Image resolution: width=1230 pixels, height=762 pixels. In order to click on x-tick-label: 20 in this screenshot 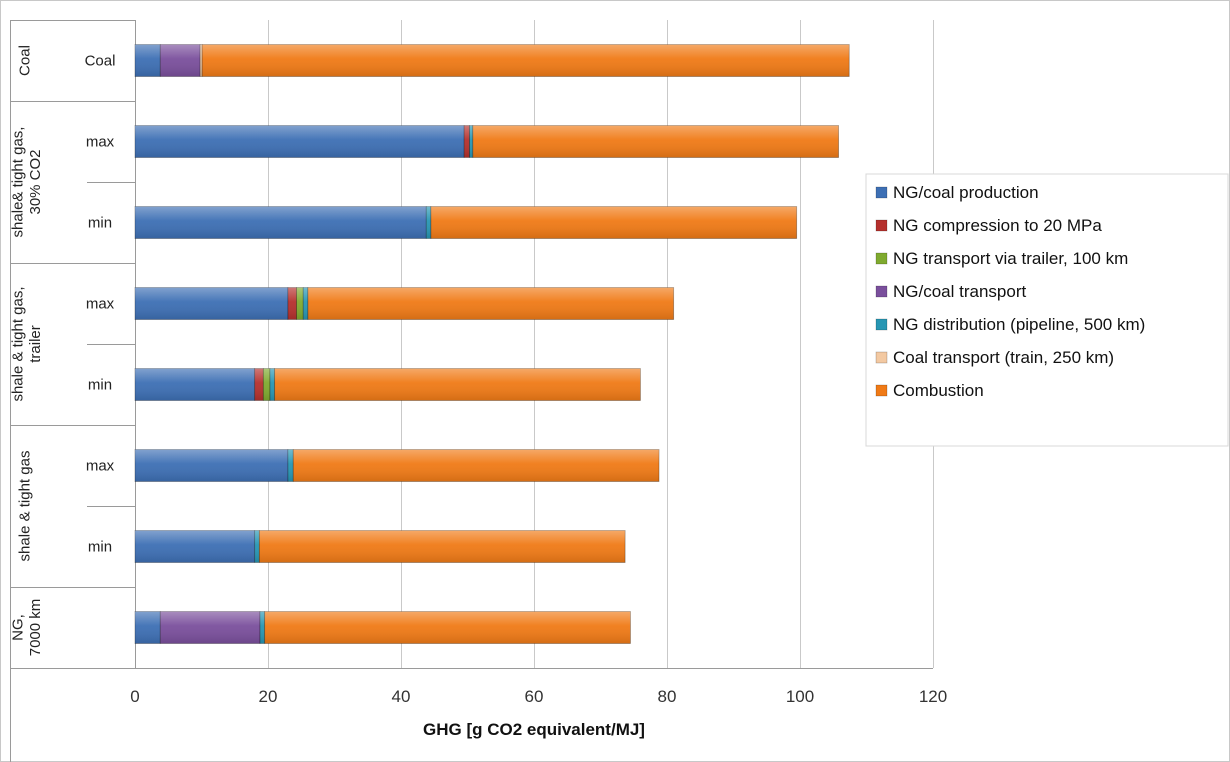, I will do `click(268, 696)`.